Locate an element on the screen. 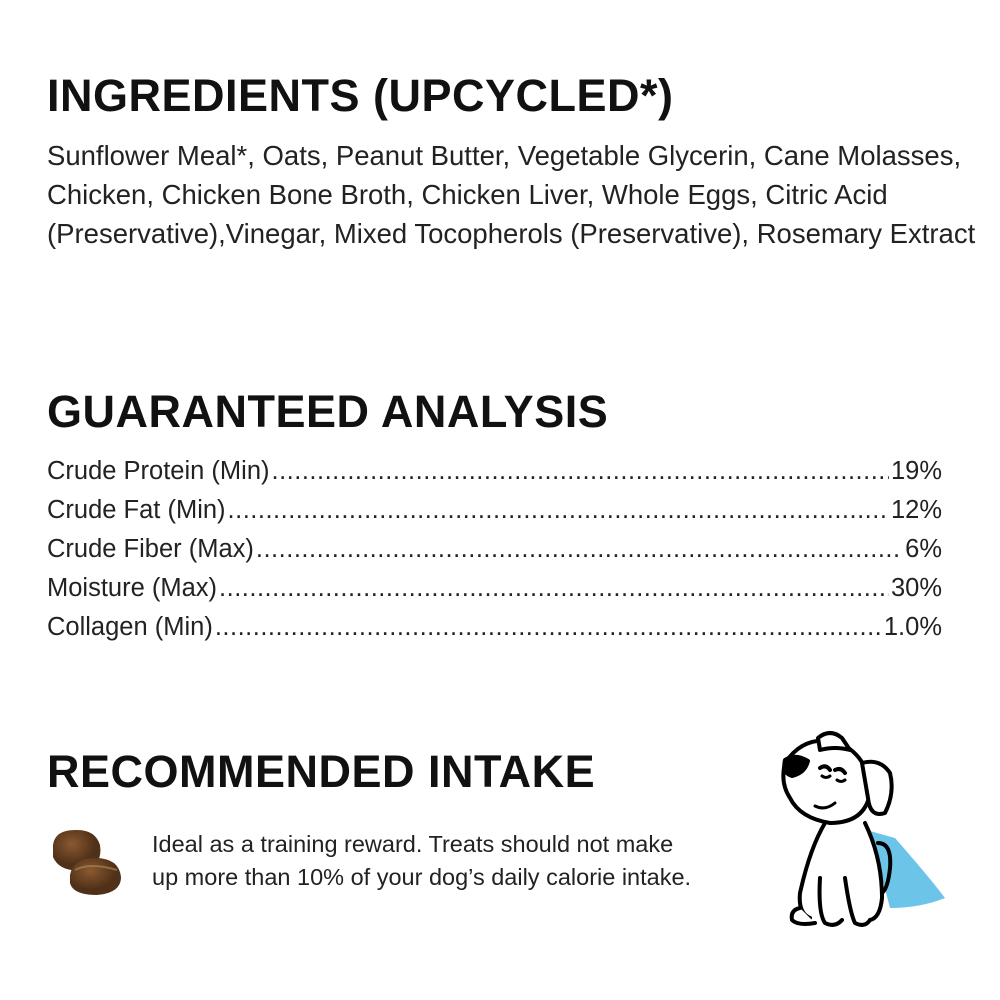 This screenshot has width=1000, height=1000. row-label: Crude Fiber (Max) is located at coordinates (150, 549).